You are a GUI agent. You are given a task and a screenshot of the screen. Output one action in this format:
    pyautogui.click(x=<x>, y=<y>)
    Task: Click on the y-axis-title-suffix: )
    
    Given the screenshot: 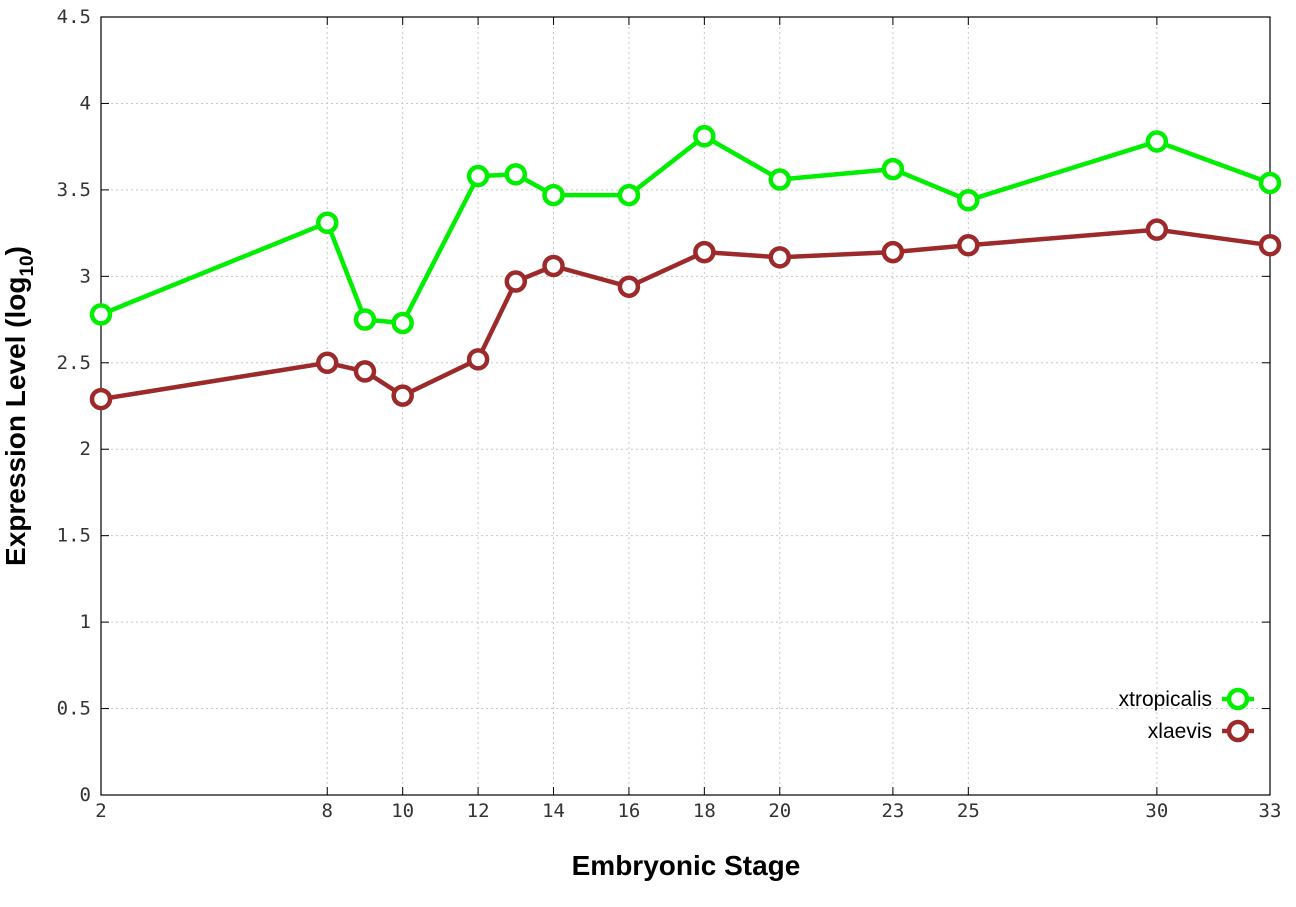 What is the action you would take?
    pyautogui.click(x=15, y=250)
    